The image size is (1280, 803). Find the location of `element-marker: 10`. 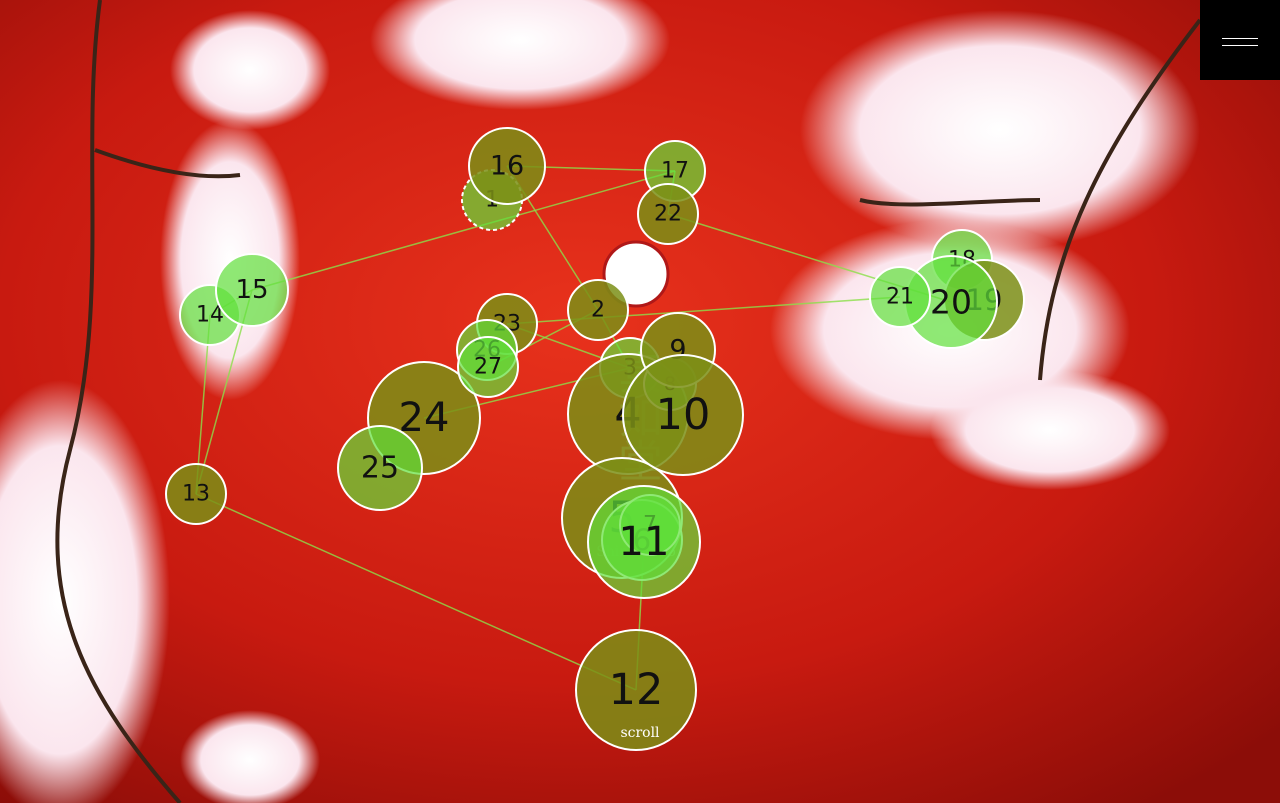

element-marker: 10 is located at coordinates (683, 415).